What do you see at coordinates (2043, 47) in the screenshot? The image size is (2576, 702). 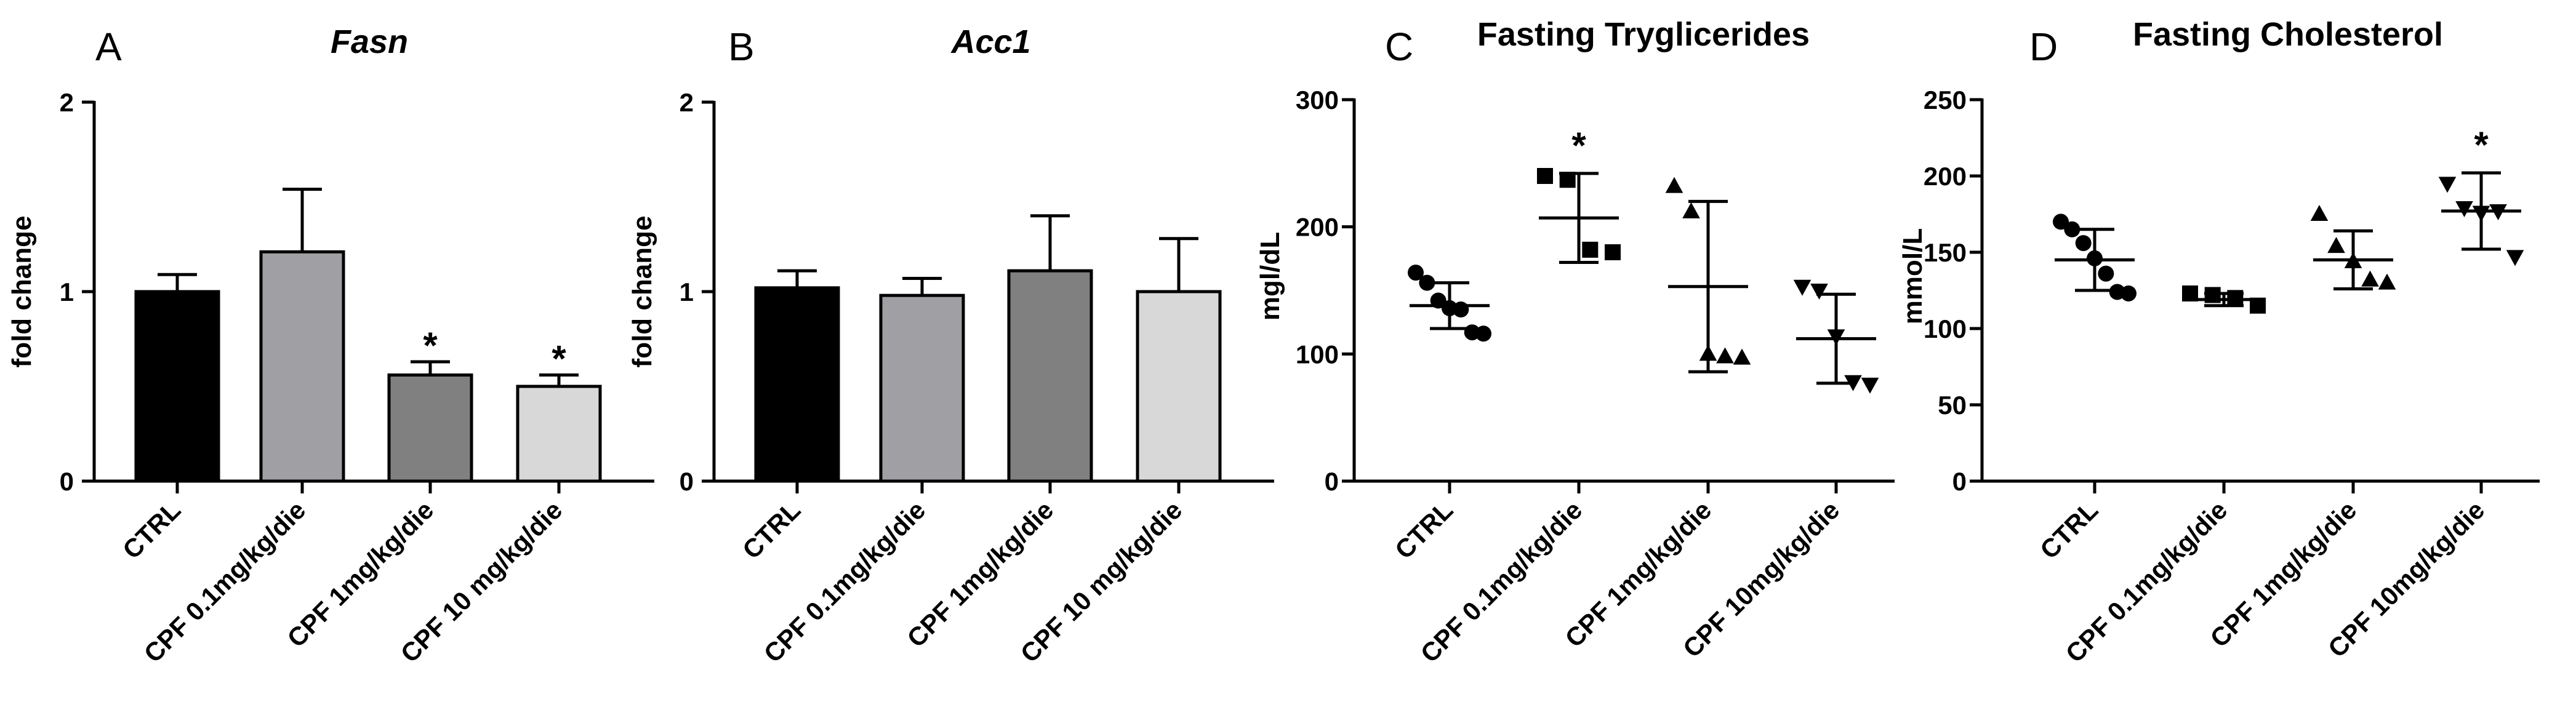 I see `panel-letter: D` at bounding box center [2043, 47].